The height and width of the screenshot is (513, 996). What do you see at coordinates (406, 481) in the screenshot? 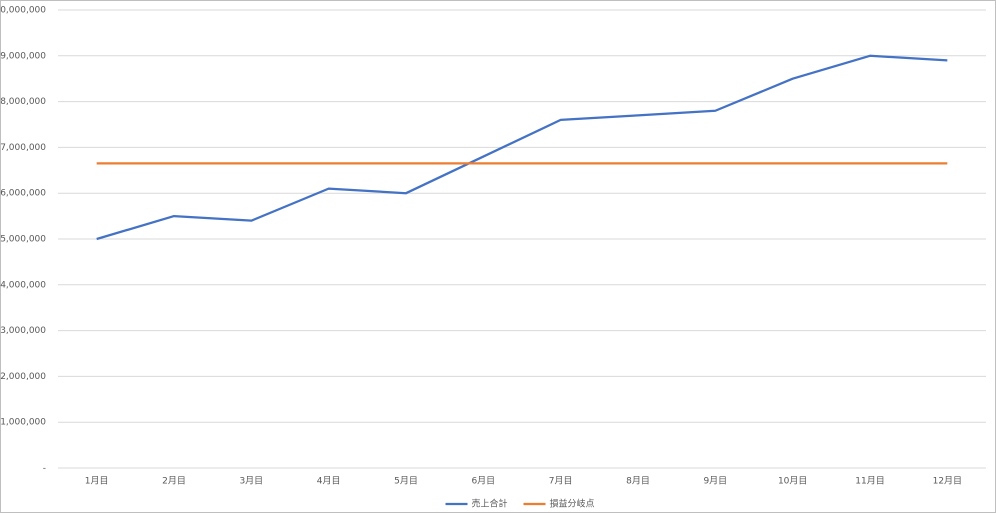
I see `x-tick-label: 5月目` at bounding box center [406, 481].